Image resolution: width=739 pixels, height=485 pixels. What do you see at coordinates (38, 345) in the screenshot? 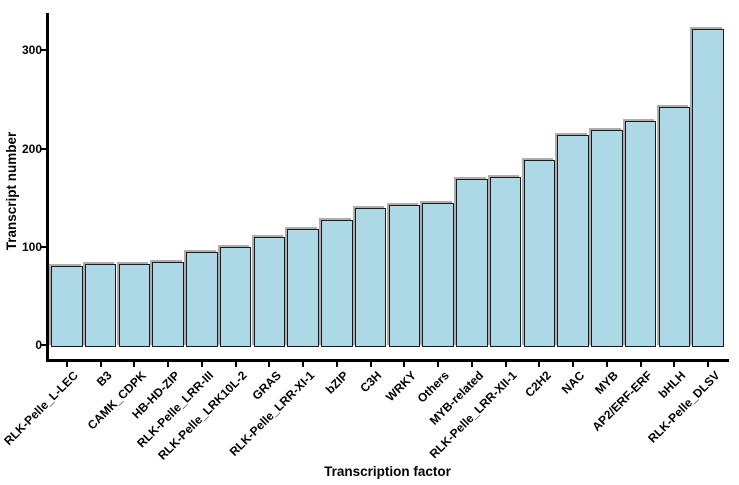
I see `y-tick-label: 0` at bounding box center [38, 345].